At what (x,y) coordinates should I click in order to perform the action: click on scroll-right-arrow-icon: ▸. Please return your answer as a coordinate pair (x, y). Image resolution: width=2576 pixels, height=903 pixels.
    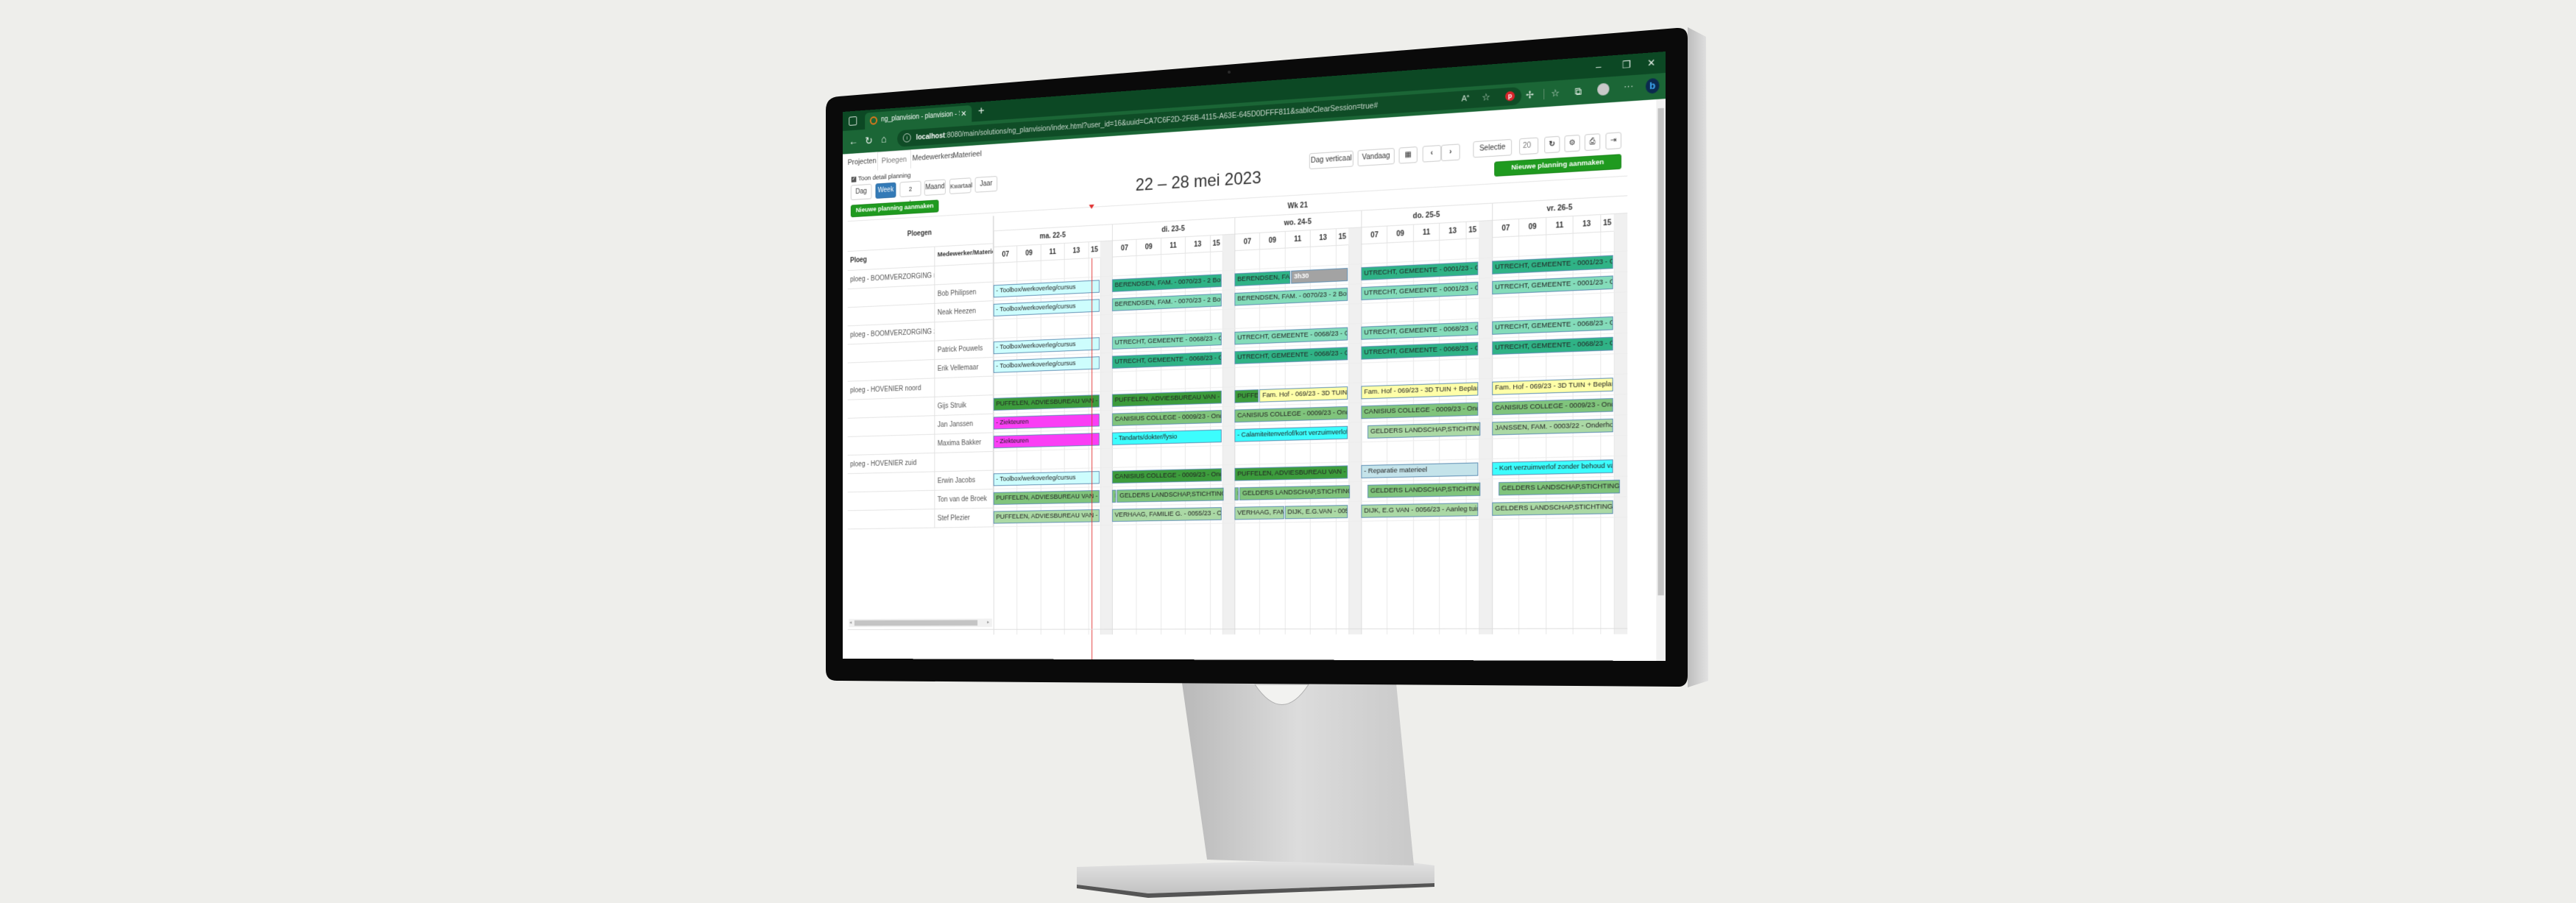
    Looking at the image, I should click on (988, 623).